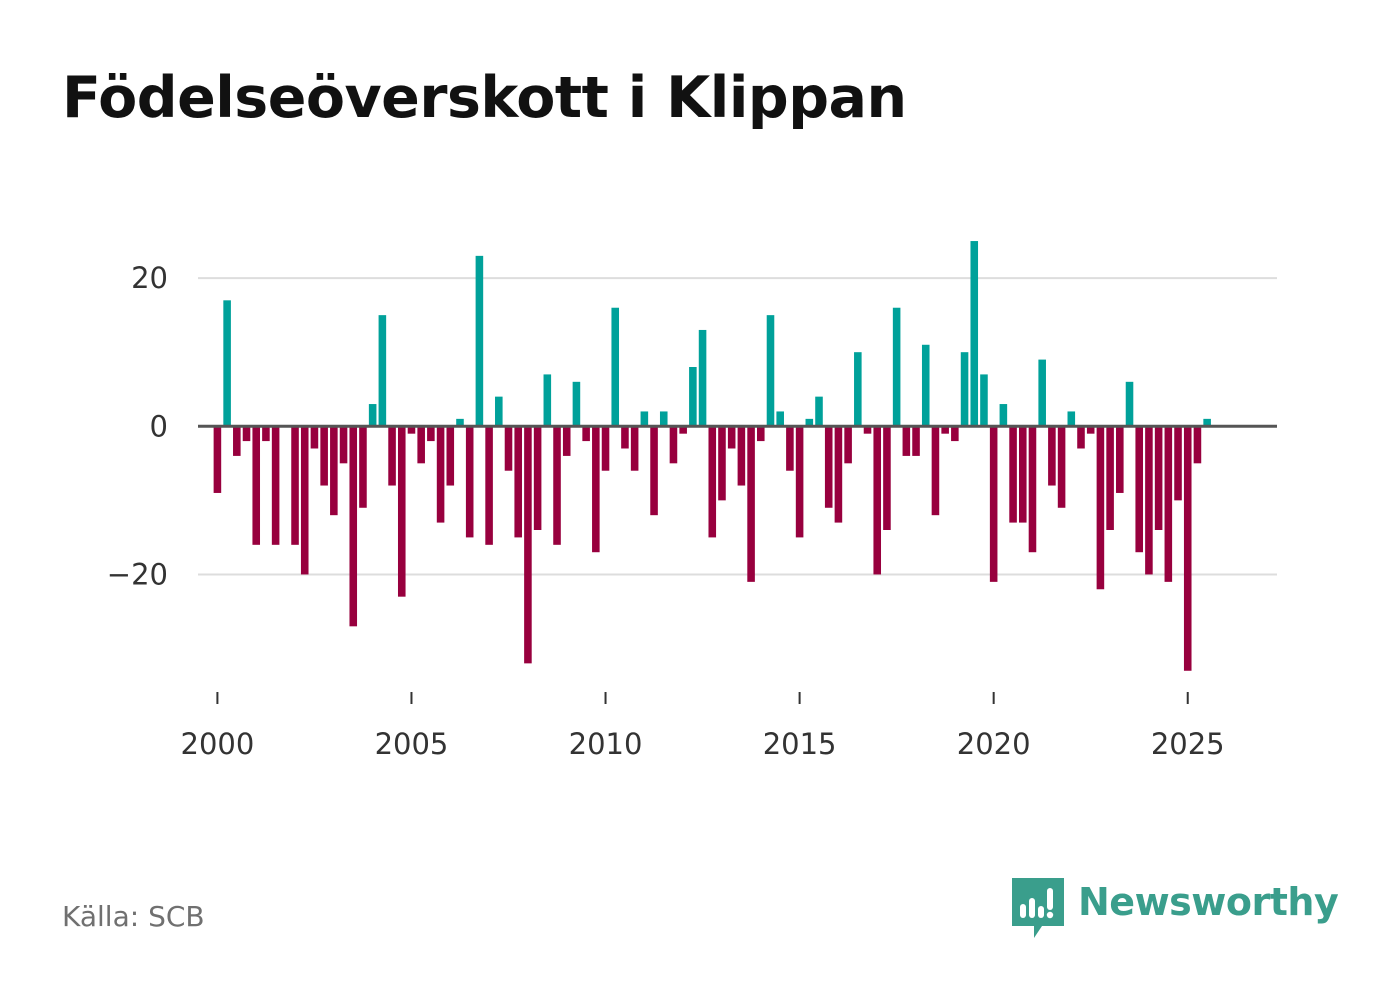 The image size is (1382, 999). Describe the element at coordinates (1188, 744) in the screenshot. I see `x-tick-label: 2025` at that location.